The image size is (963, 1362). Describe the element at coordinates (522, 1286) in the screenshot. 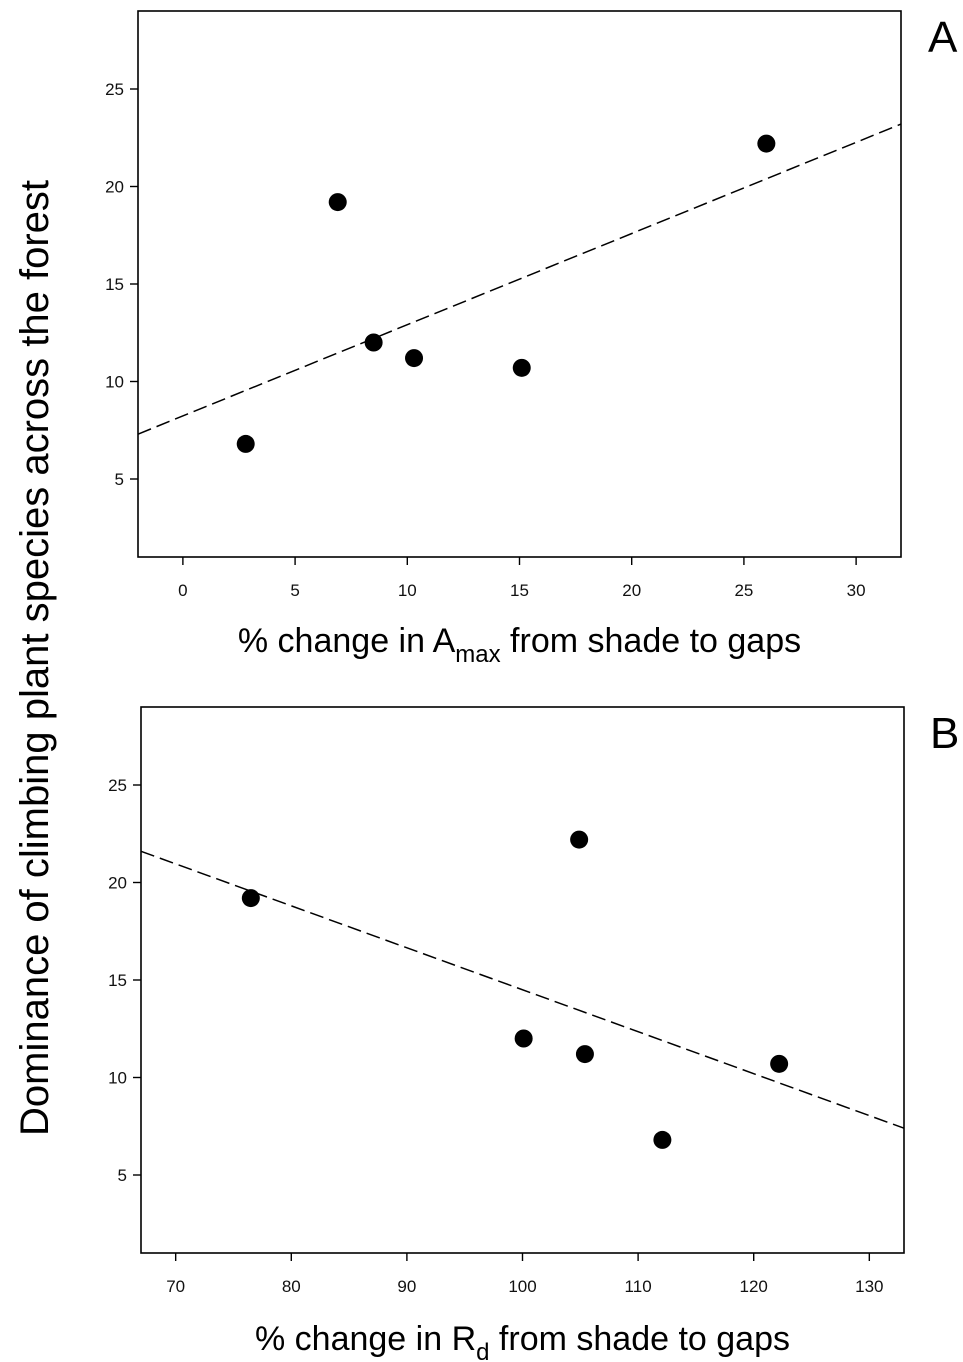

I see `x-tick-label: 100` at that location.